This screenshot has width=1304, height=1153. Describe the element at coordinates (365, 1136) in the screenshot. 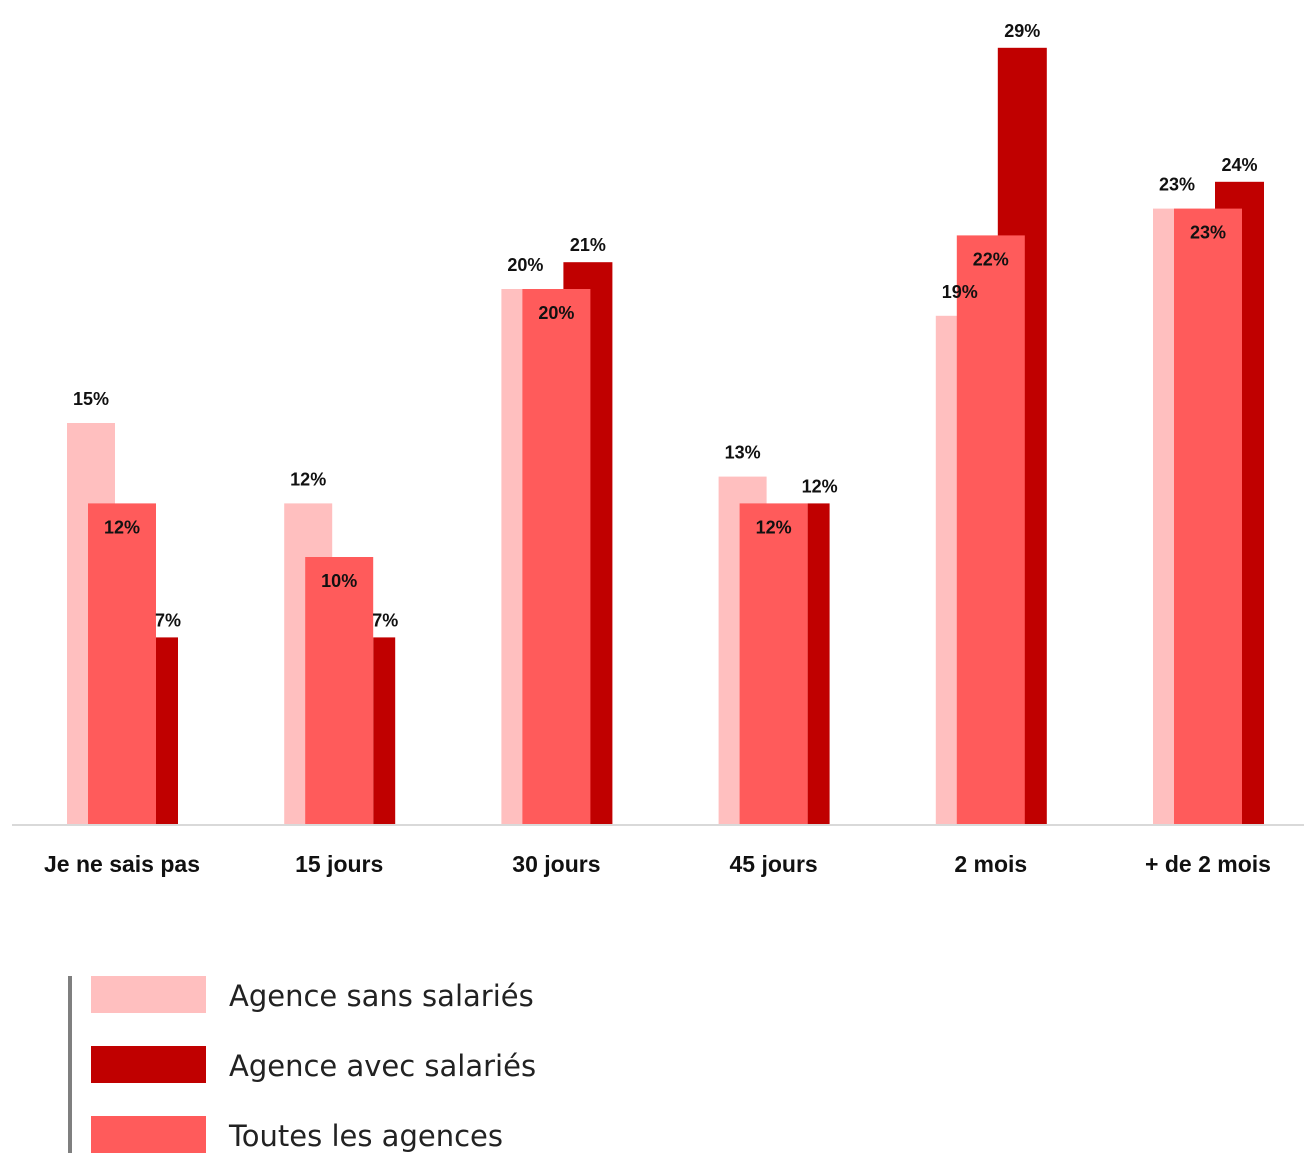

I see `legend-label-2: Toutes les agences` at that location.